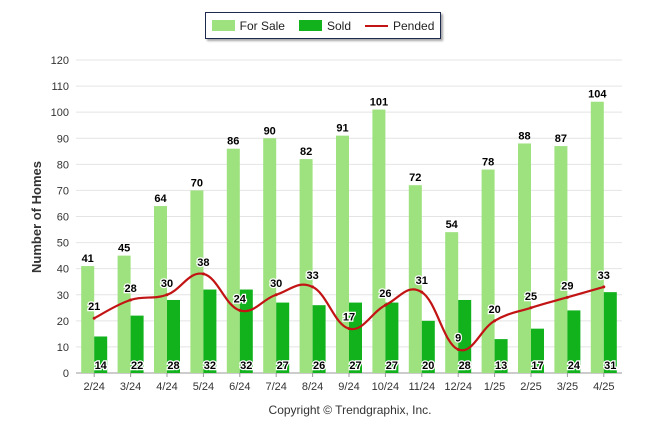  I want to click on y-tick-label: 110, so click(60, 87).